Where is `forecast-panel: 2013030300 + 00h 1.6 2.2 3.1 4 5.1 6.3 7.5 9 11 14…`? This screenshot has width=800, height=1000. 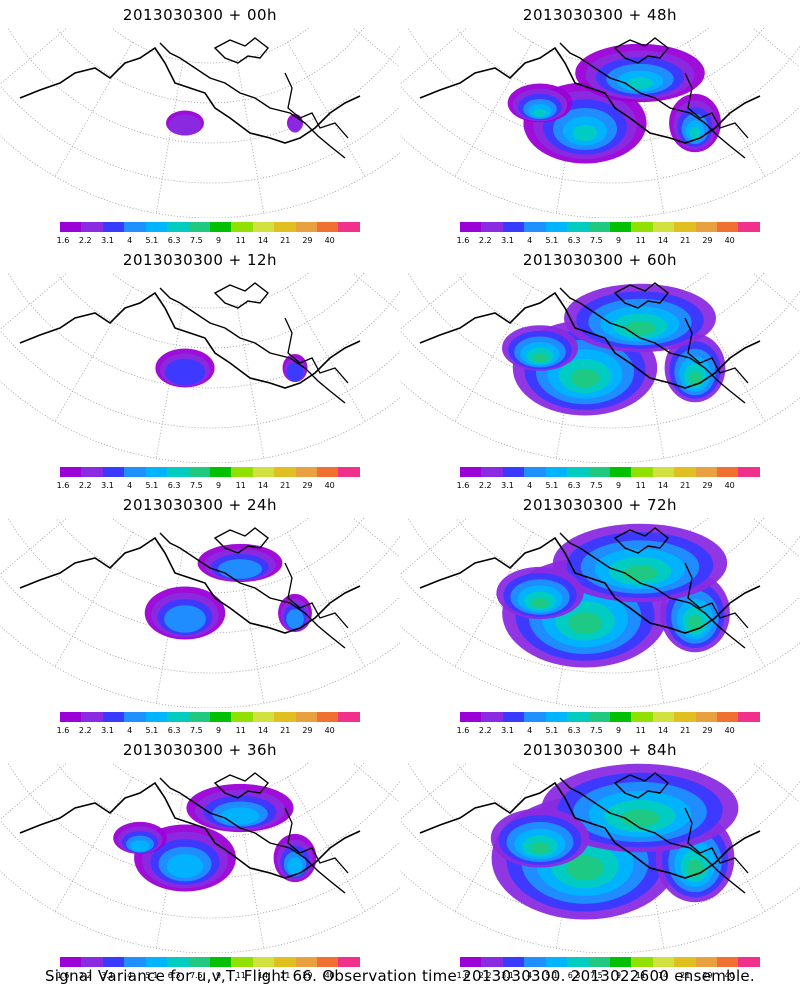
forecast-panel: 2013030300 + 00h 1.6 2.2 3.1 4 5.1 6.3 7.5 9 11 14… is located at coordinates (200, 122).